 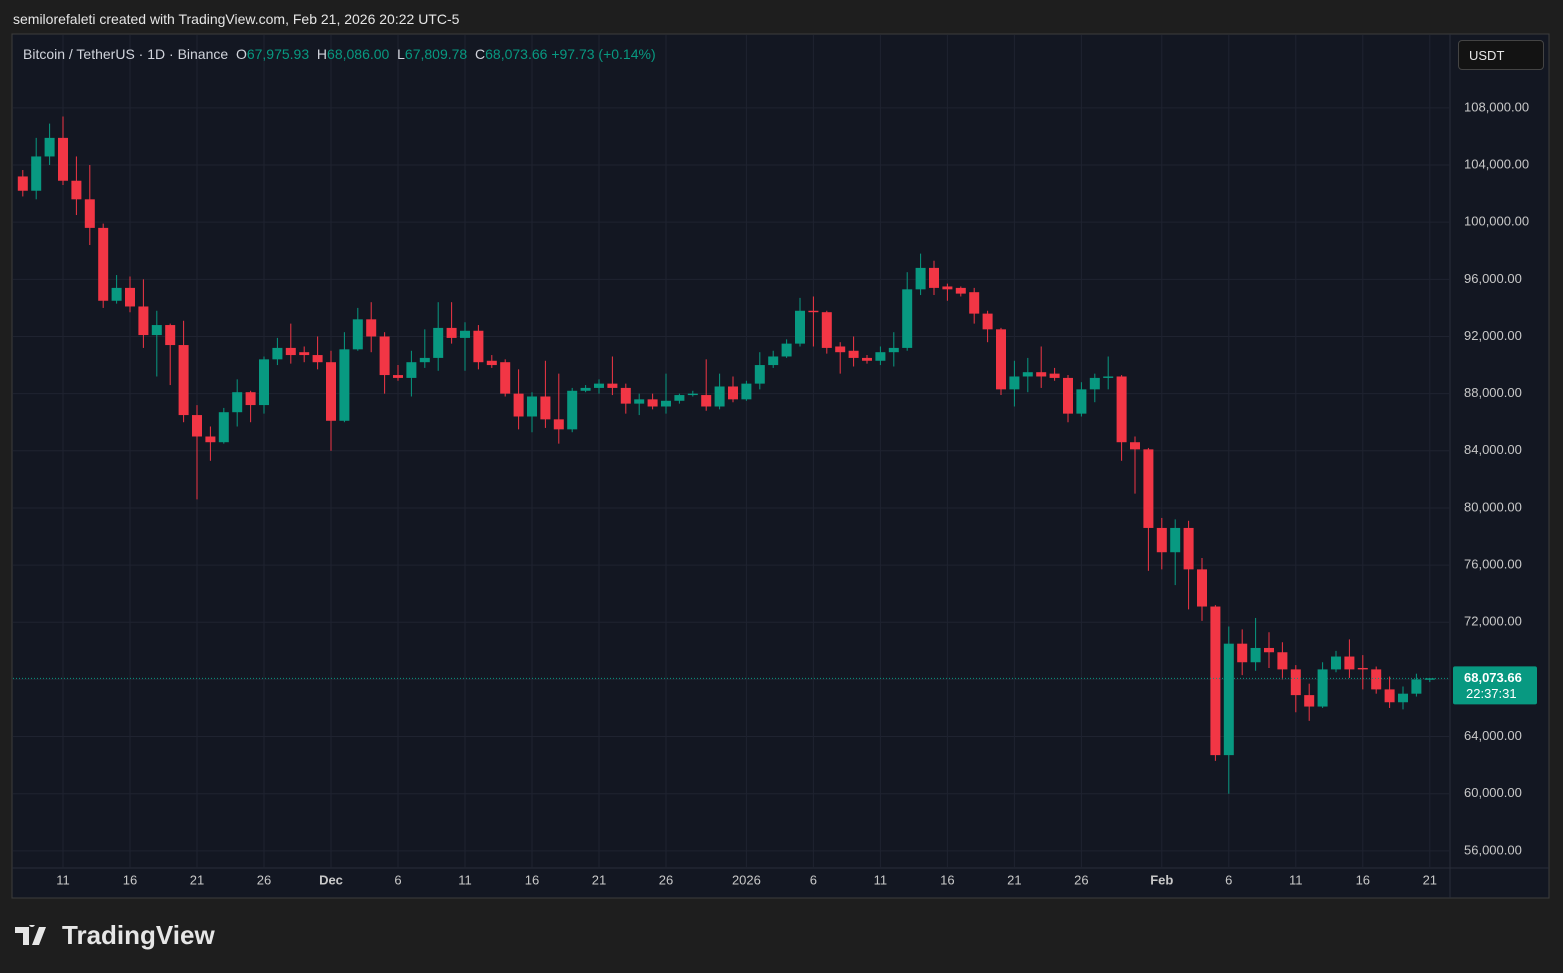 What do you see at coordinates (603, 54) in the screenshot?
I see `change: +97.73 (+0.14%)` at bounding box center [603, 54].